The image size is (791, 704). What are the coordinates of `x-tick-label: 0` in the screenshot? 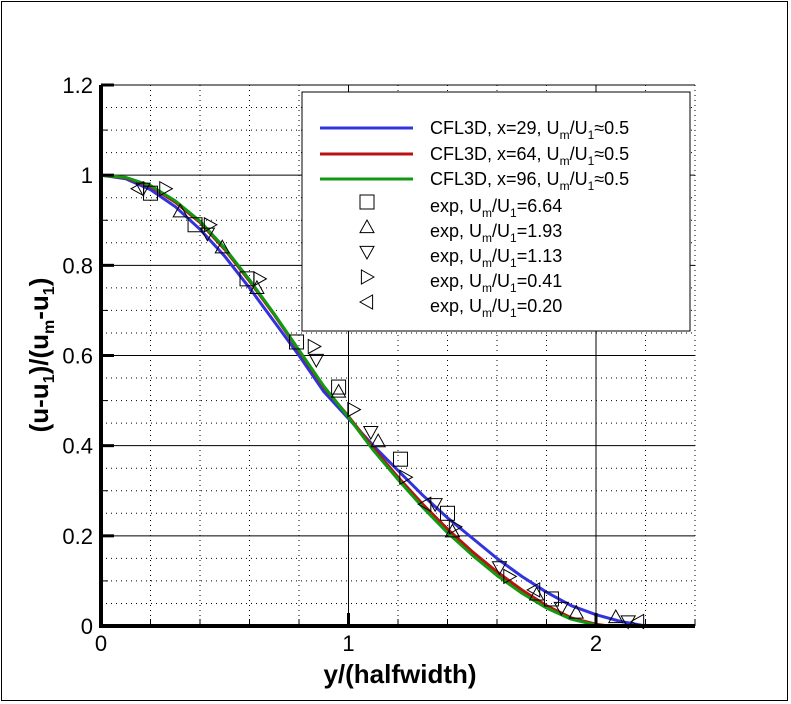 It's located at (101, 643).